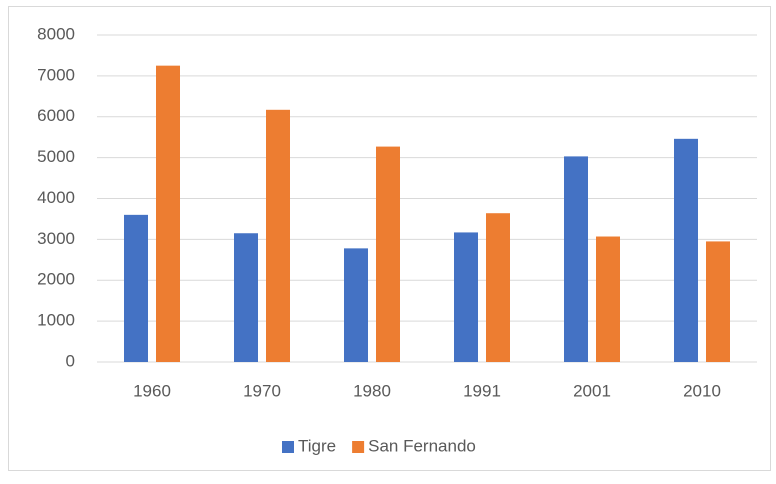 This screenshot has width=776, height=484. What do you see at coordinates (592, 390) in the screenshot?
I see `x-tick-label: 2001` at bounding box center [592, 390].